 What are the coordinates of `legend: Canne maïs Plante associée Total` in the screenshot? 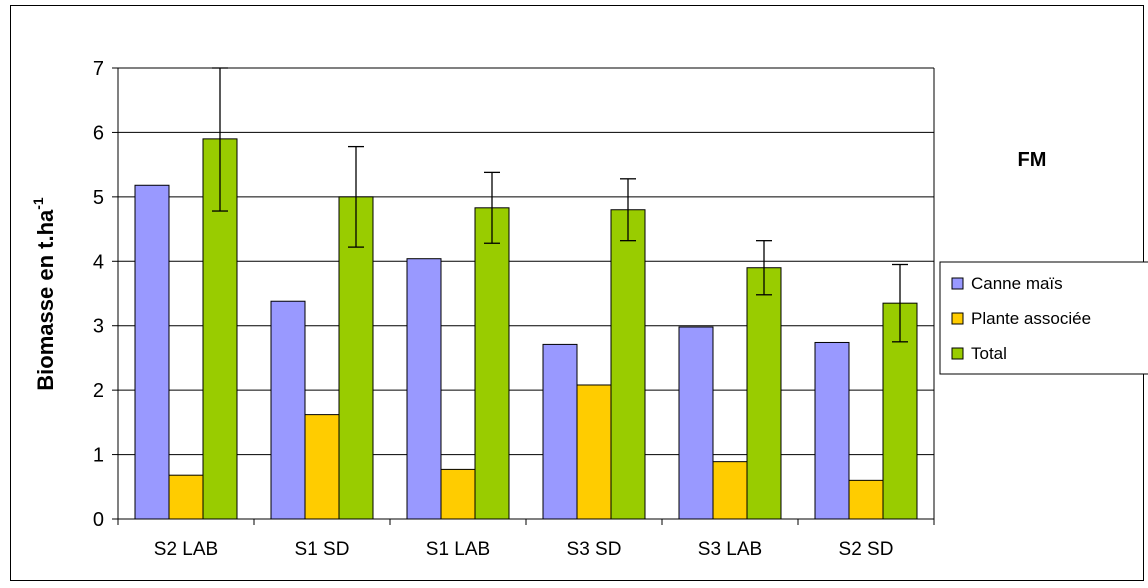 It's located at (1043, 318).